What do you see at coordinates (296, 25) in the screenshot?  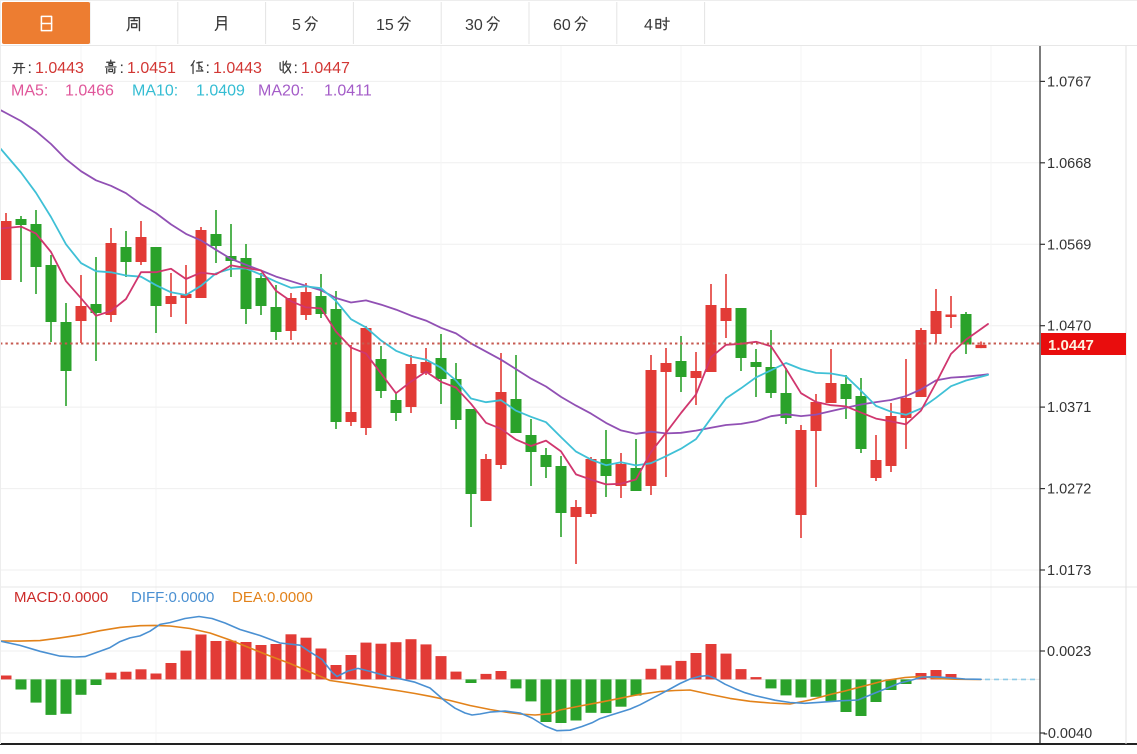 I see `svg-text: 5` at bounding box center [296, 25].